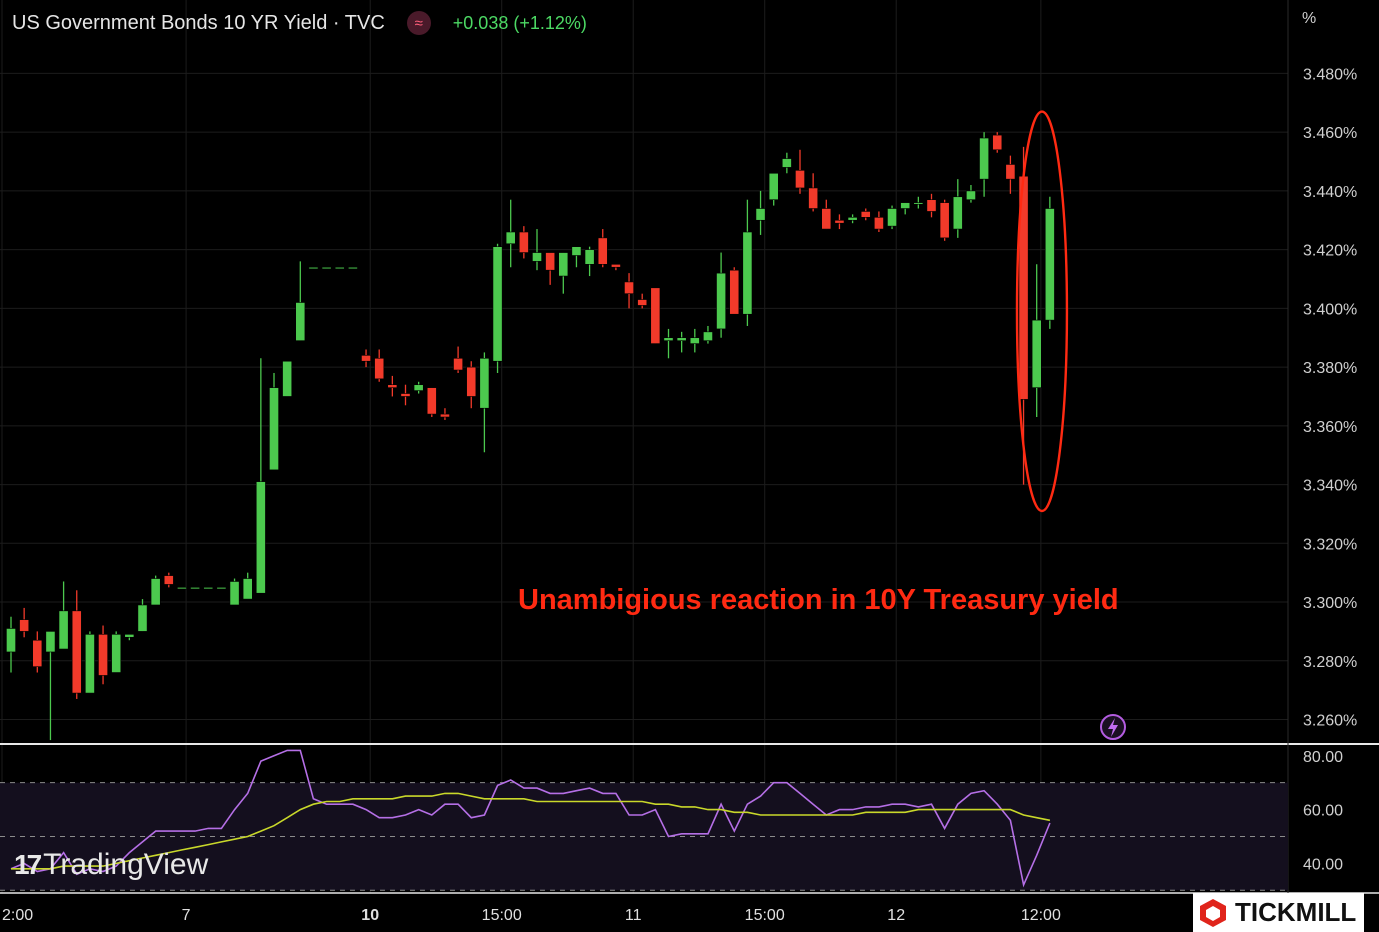 The height and width of the screenshot is (932, 1379). I want to click on tickmill-brand: TICKMILL, so click(1279, 912).